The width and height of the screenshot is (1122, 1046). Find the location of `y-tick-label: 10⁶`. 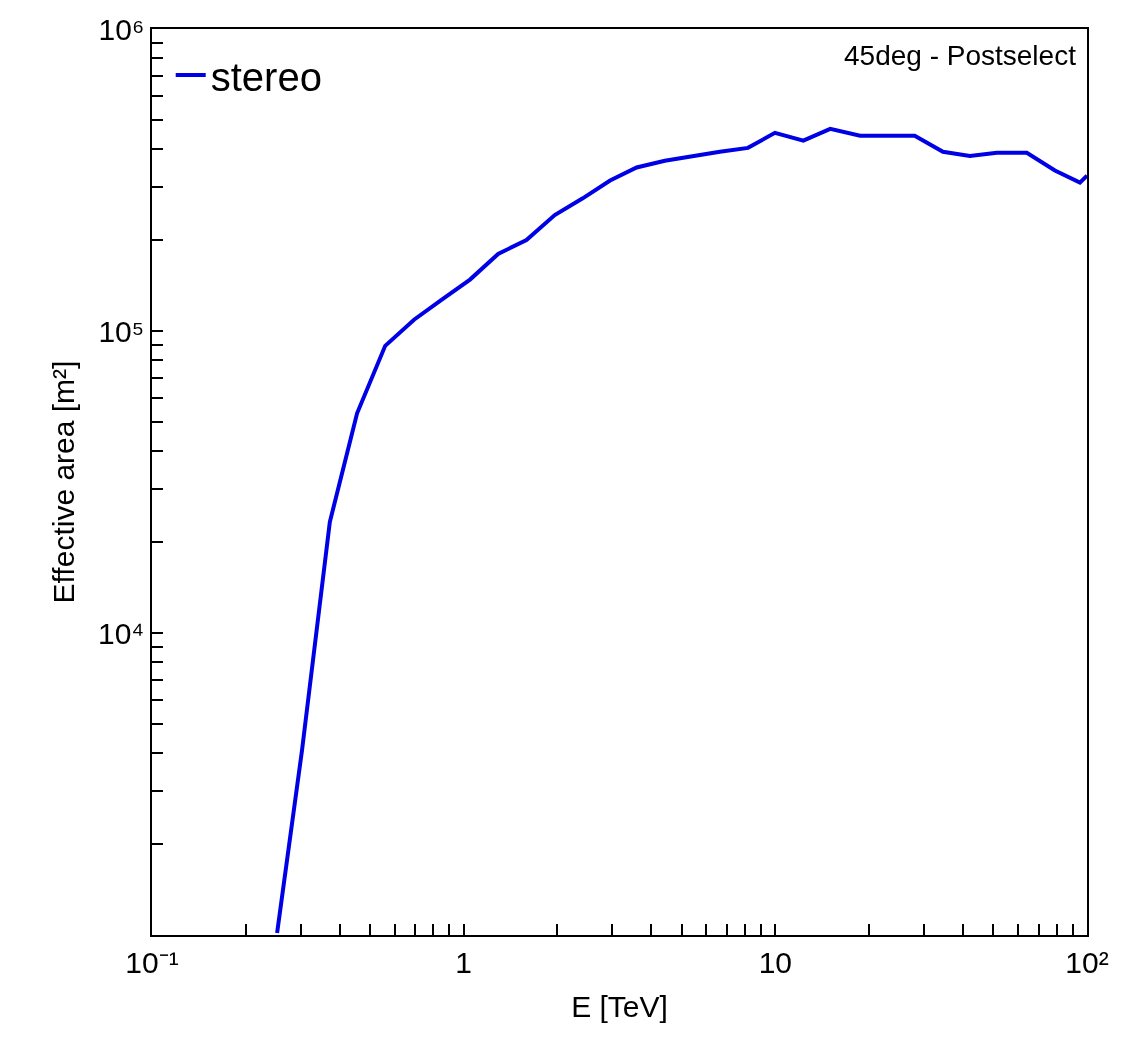

y-tick-label: 10⁶ is located at coordinates (121, 29).